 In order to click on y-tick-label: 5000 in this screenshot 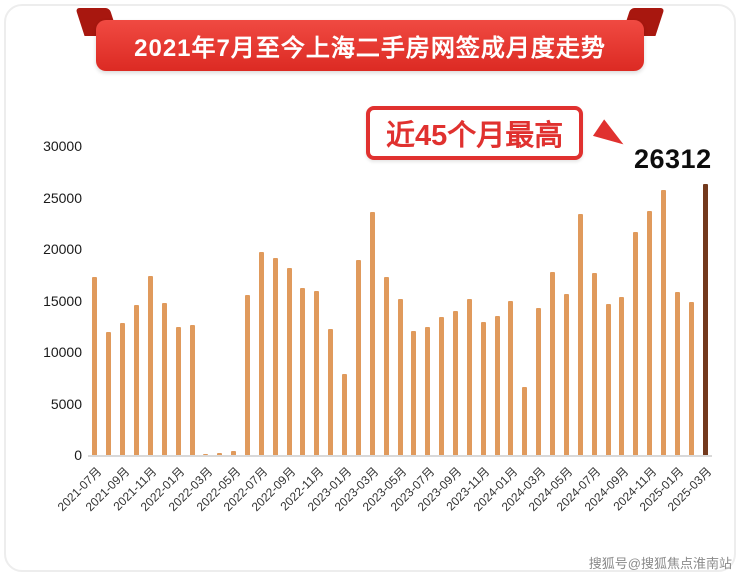, I will do `click(66, 403)`.